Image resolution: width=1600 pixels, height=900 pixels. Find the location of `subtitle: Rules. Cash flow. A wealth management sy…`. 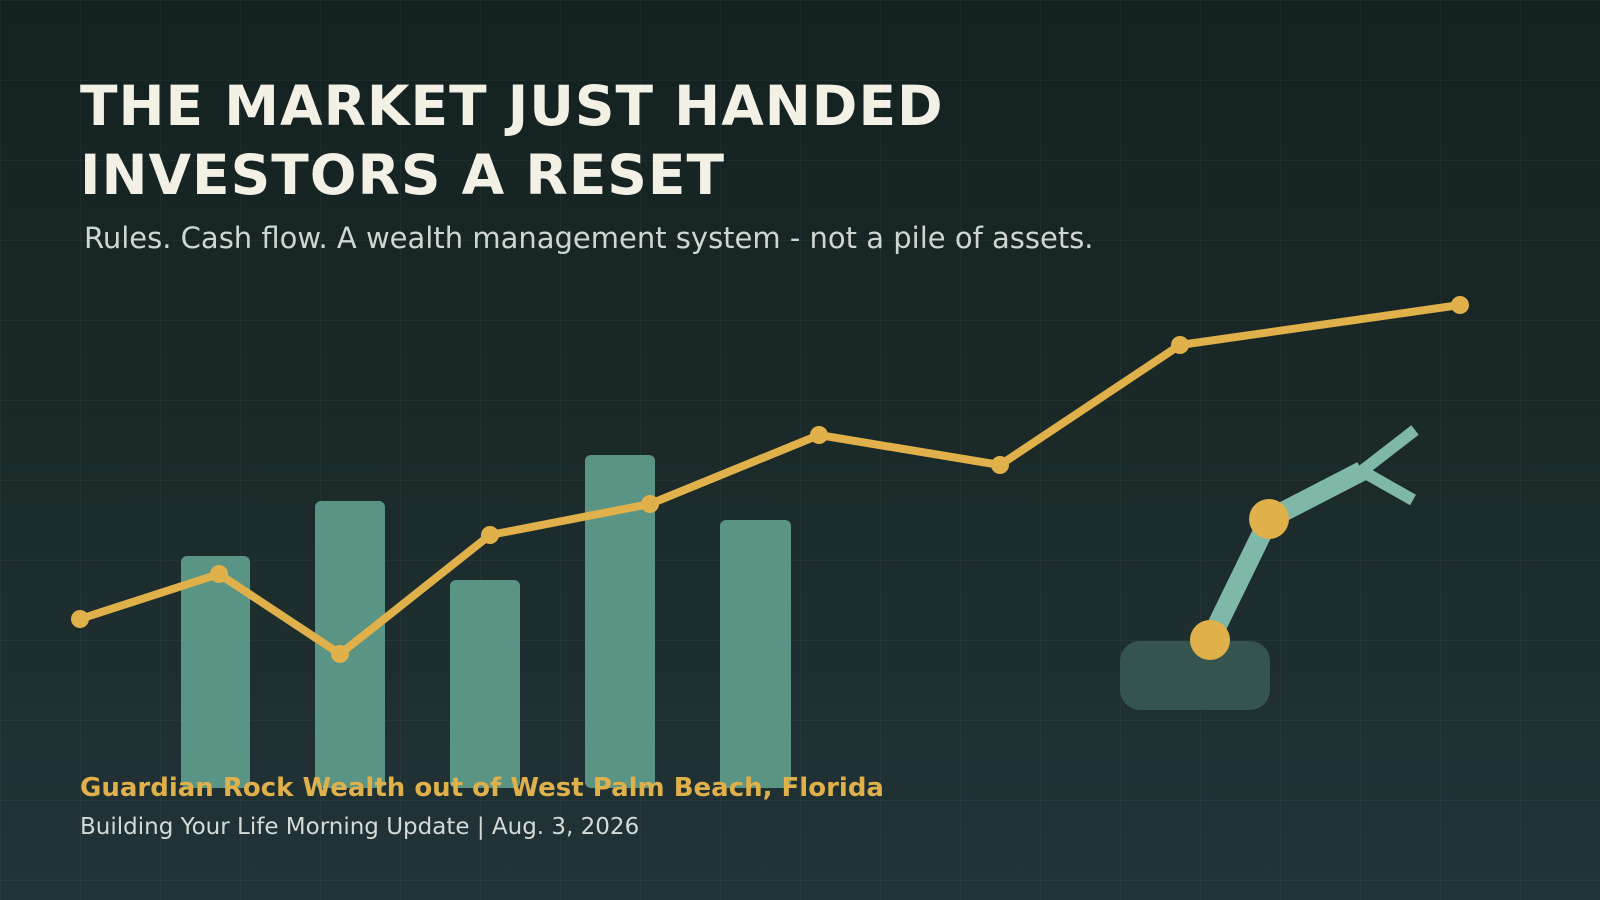

subtitle: Rules. Cash flow. A wealth management sy… is located at coordinates (589, 238).